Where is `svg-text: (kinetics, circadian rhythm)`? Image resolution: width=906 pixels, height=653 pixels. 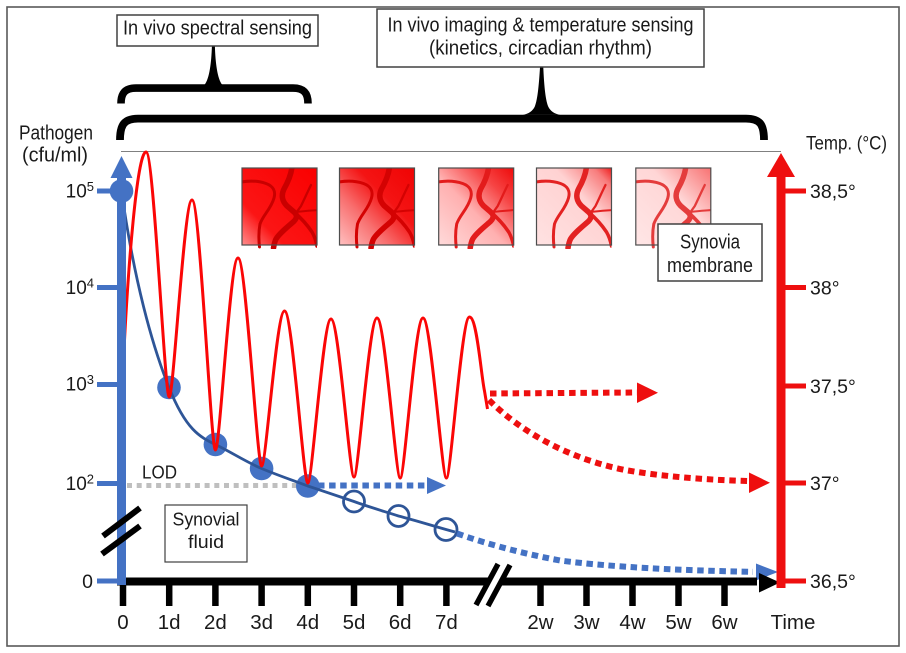
svg-text: (kinetics, circadian rhythm) is located at coordinates (540, 48).